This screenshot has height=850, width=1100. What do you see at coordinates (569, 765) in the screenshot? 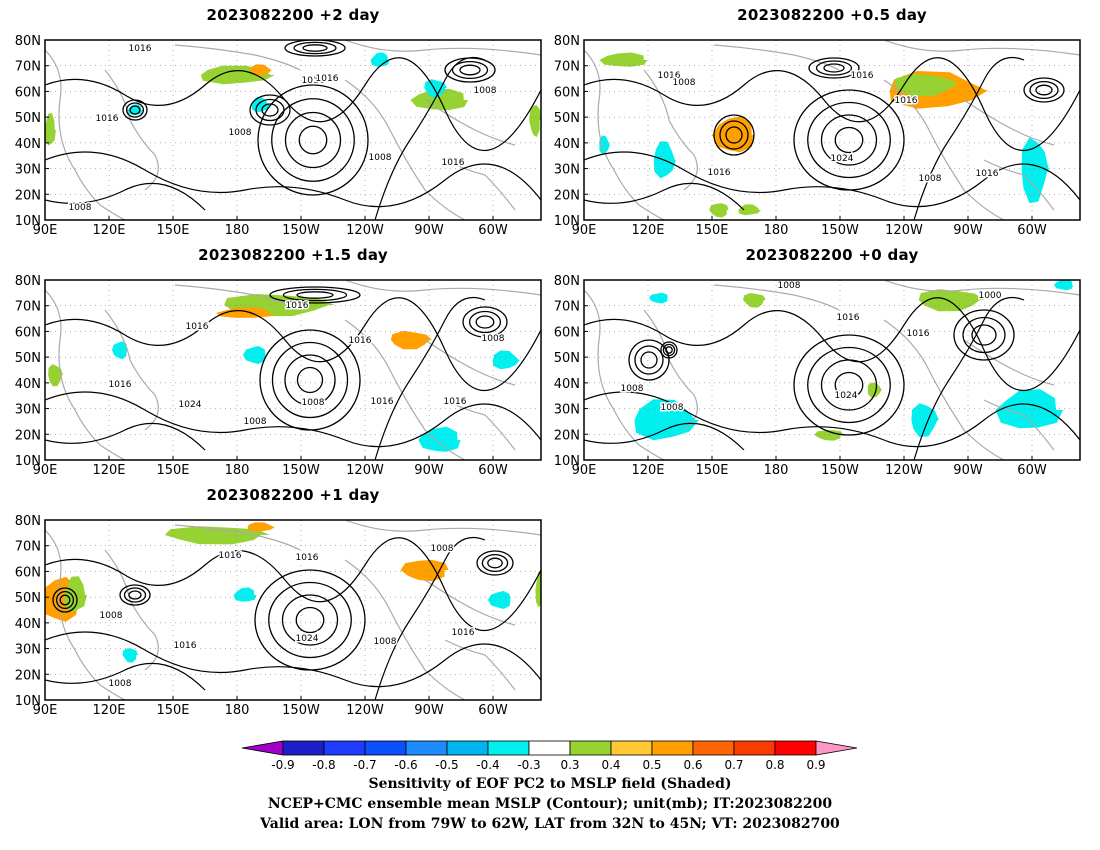
I see `colorbar-label: 0.3` at bounding box center [569, 765].